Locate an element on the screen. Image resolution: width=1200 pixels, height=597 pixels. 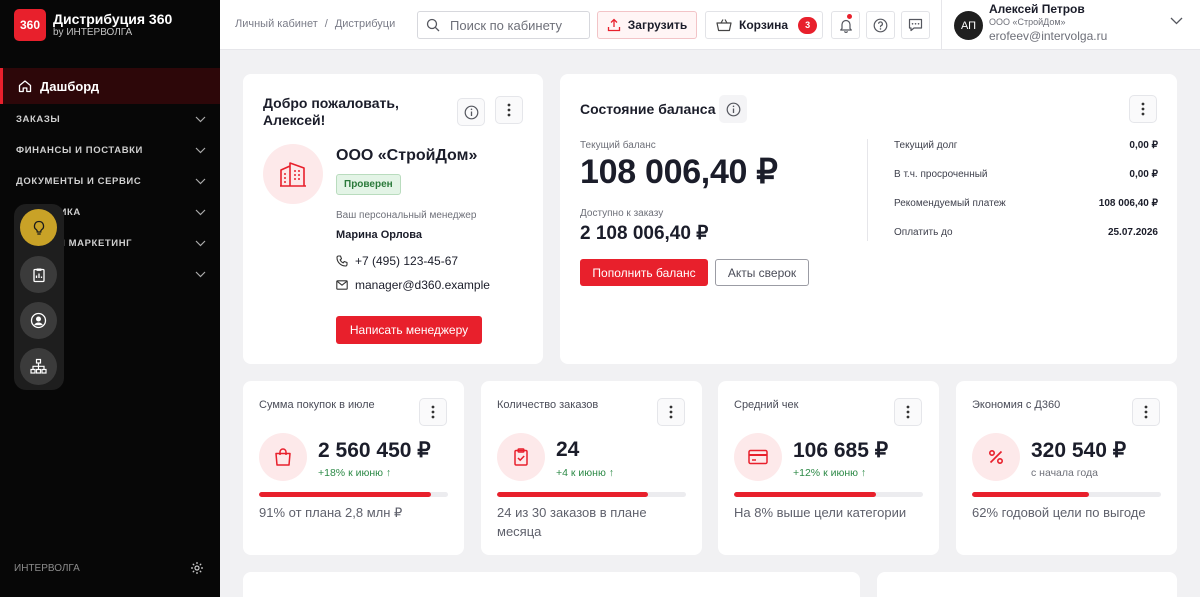
balance-row-value: 108 006,40 ₽ is located at coordinates (1128, 203).